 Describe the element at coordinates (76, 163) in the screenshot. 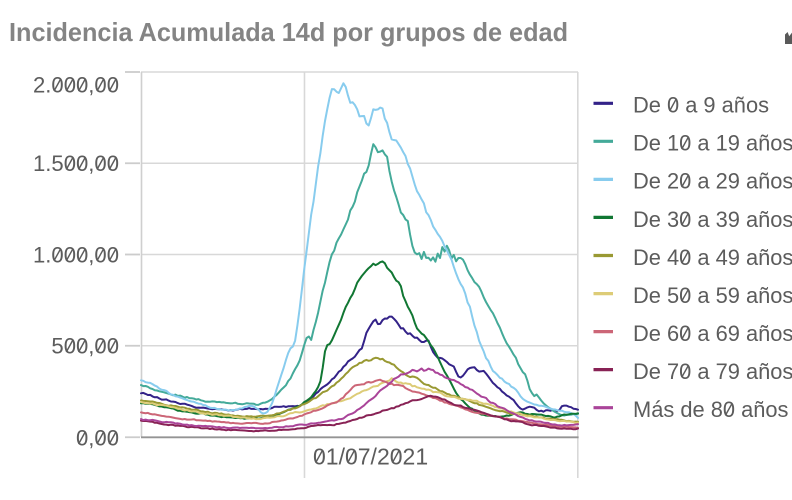

I see `svg-text: 1.500,00` at that location.